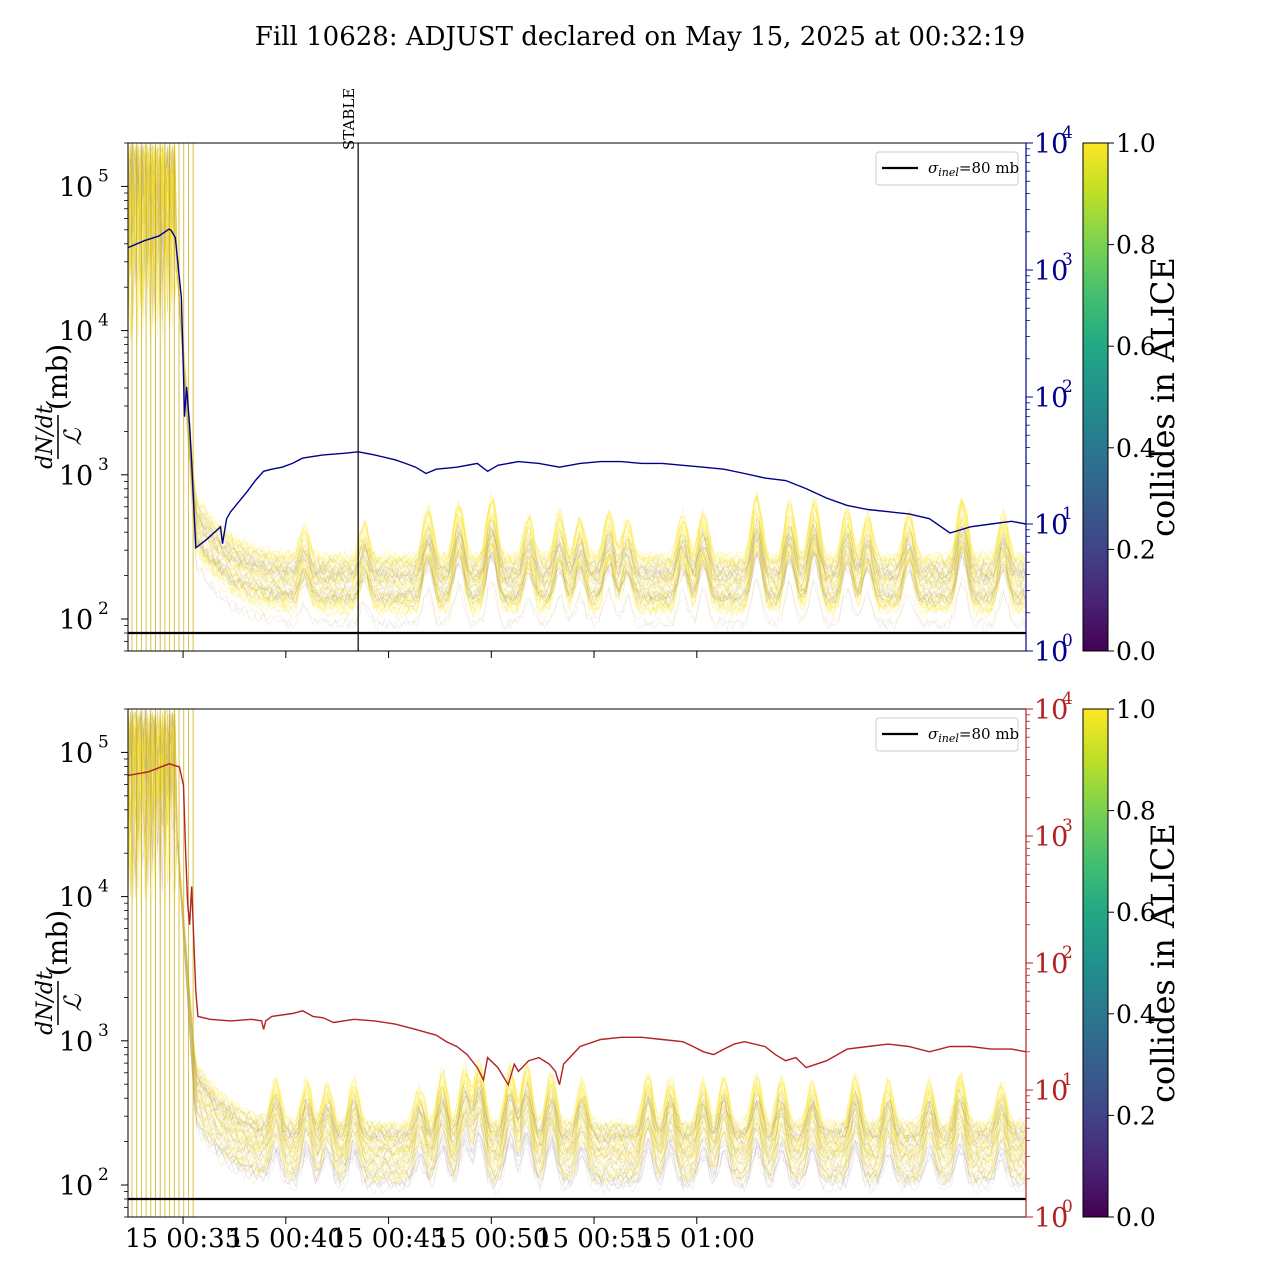 Image resolution: width=1280 pixels, height=1280 pixels. What do you see at coordinates (76, 1186) in the screenshot?
I see `bottom-ytick-label: 10` at bounding box center [76, 1186].